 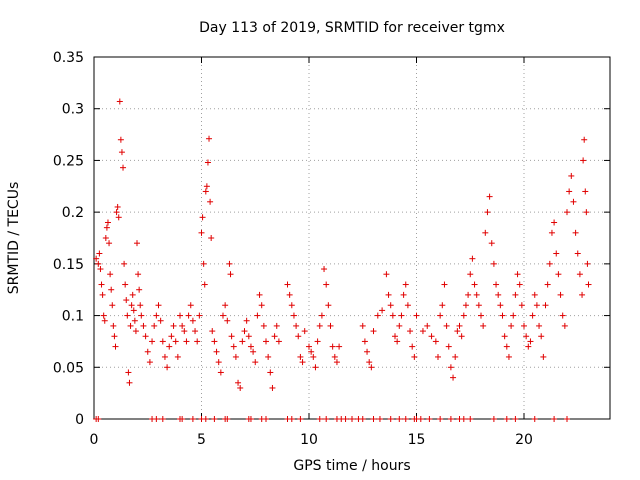 What do you see at coordinates (14, 238) in the screenshot?
I see `y-axis-label: SRMTID / TECUs` at bounding box center [14, 238].